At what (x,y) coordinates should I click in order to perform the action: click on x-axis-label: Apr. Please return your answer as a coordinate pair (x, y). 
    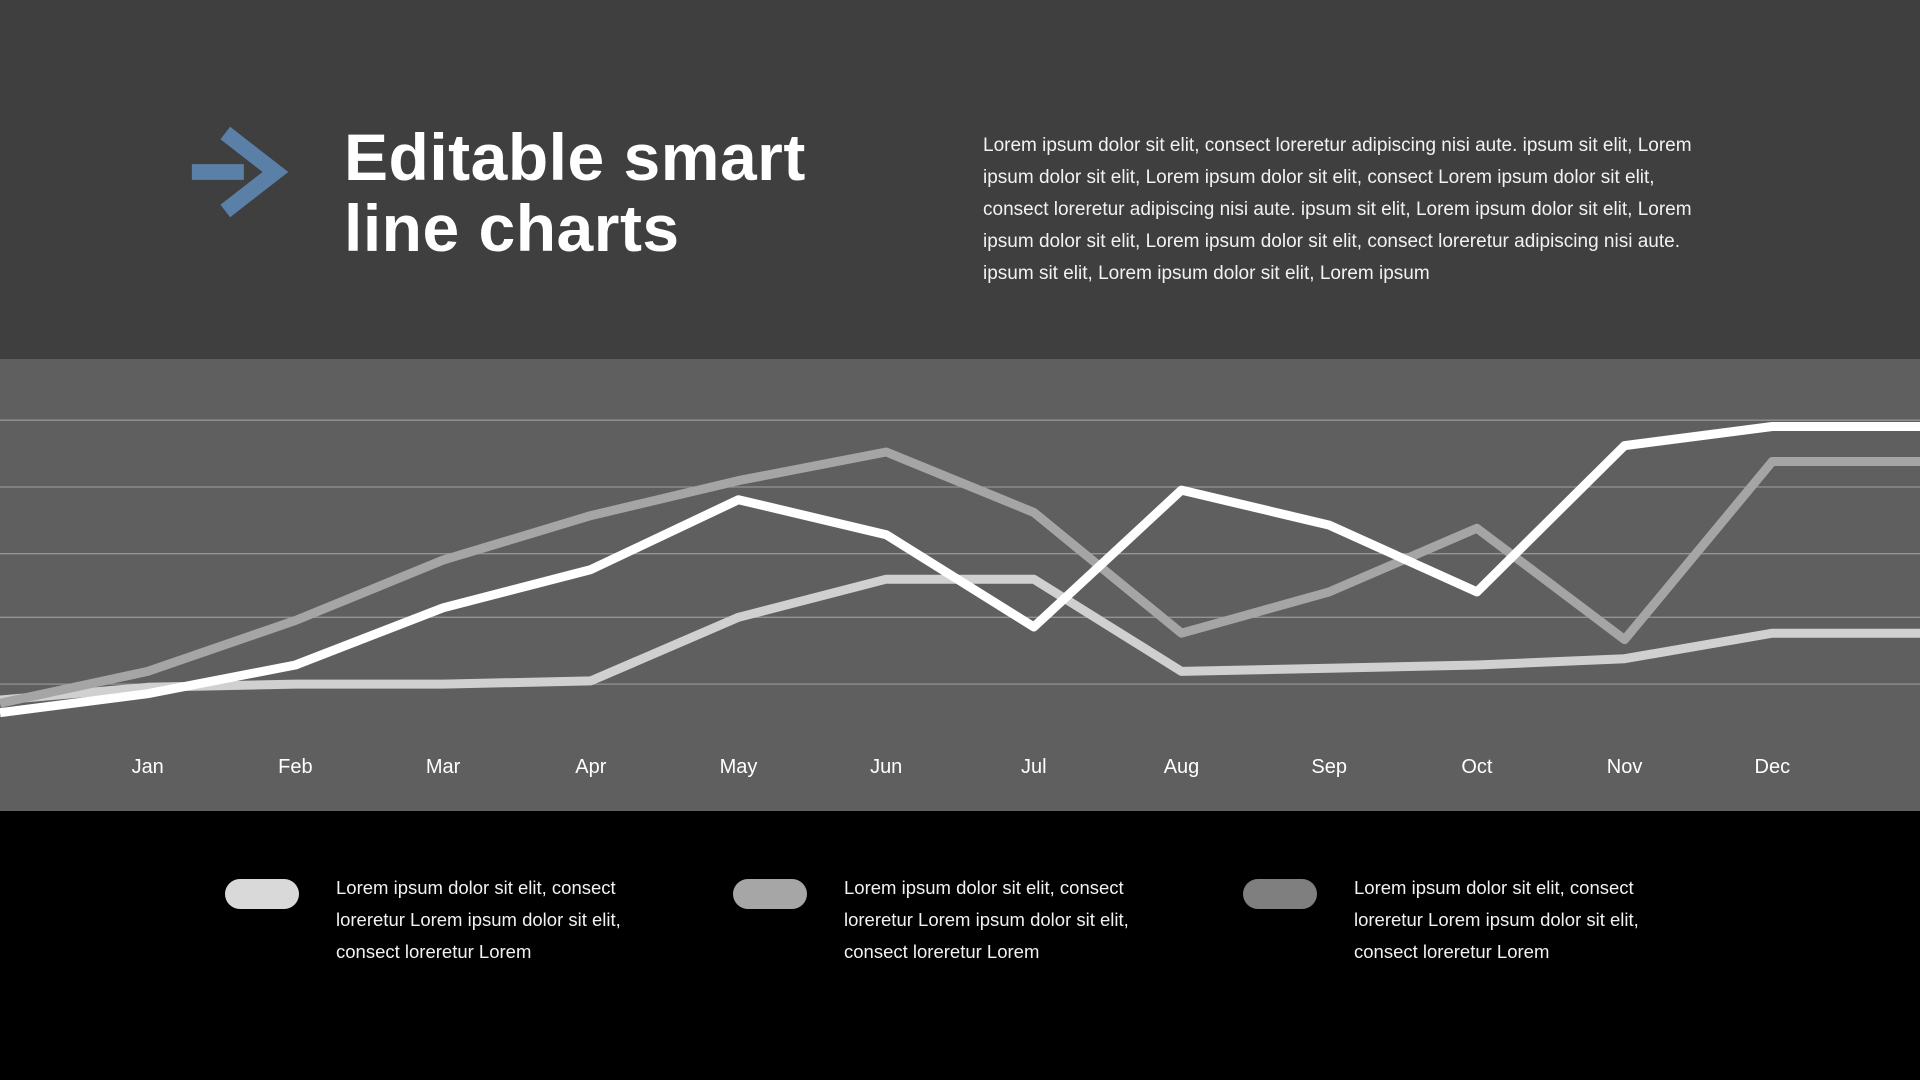
    Looking at the image, I should click on (591, 767).